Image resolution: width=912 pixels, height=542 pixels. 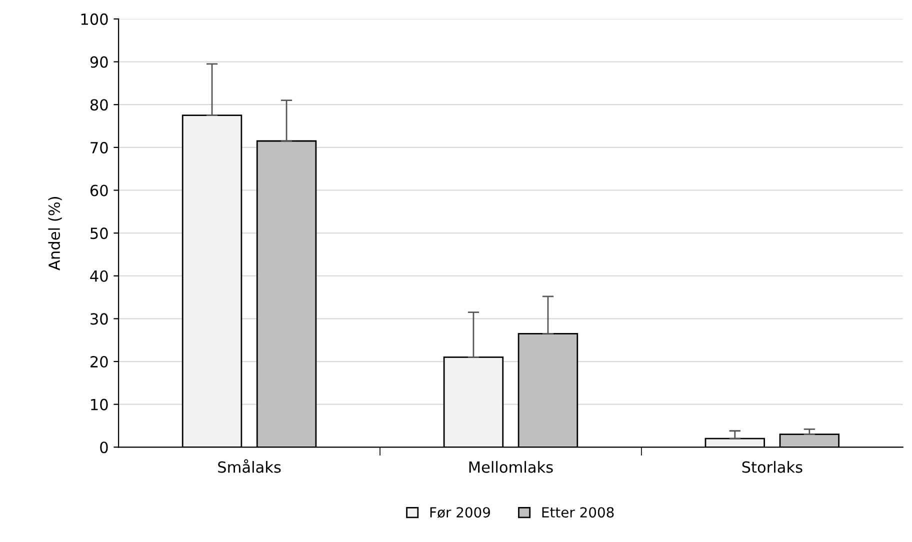 I want to click on y-tick-label: 0, so click(x=104, y=448).